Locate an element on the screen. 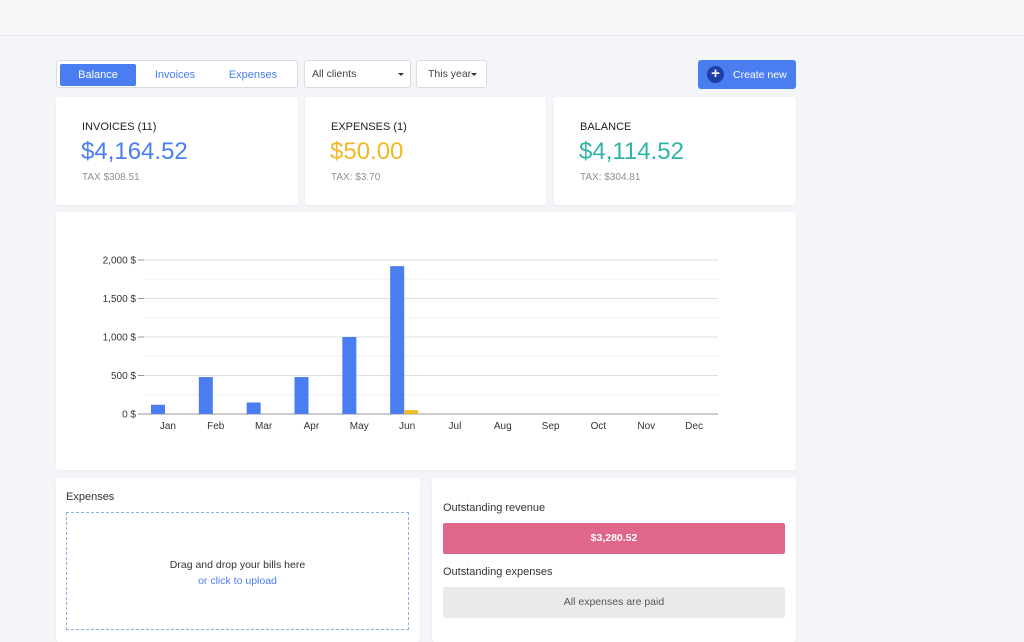  expenses-panel-title: Expenses is located at coordinates (90, 497).